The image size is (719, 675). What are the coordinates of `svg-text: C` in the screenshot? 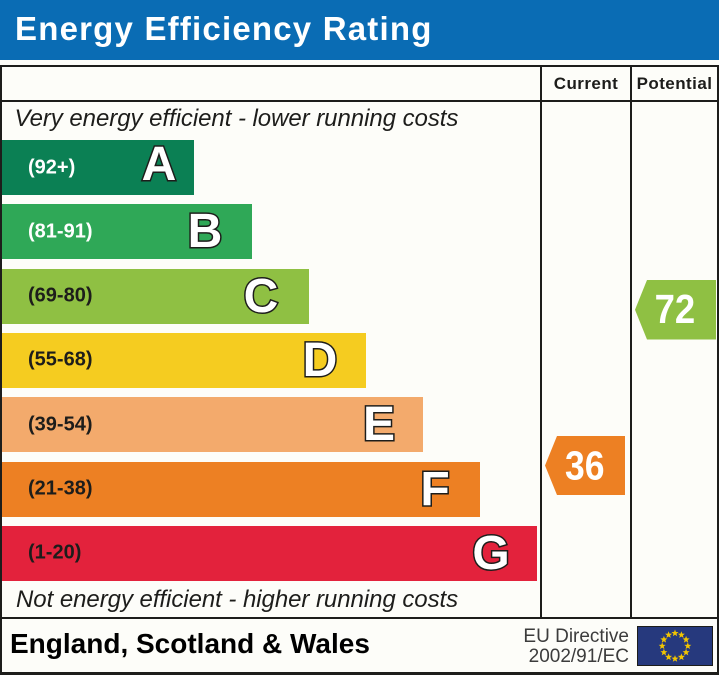 It's located at (260, 296).